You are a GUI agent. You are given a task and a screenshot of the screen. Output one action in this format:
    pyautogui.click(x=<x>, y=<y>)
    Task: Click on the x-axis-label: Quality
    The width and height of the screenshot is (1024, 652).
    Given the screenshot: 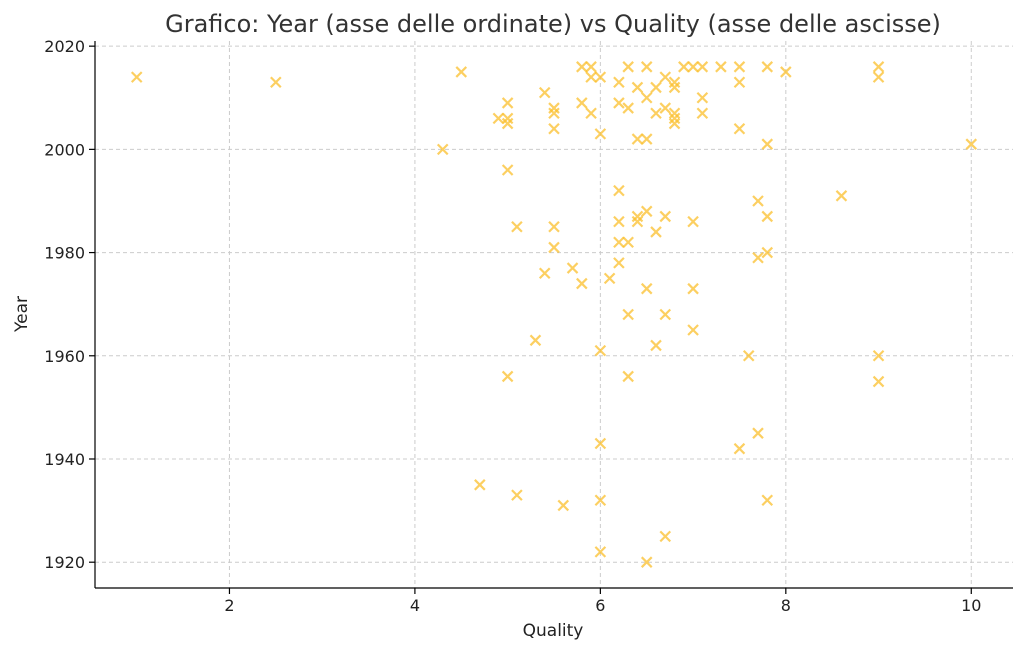 What is the action you would take?
    pyautogui.click(x=553, y=631)
    